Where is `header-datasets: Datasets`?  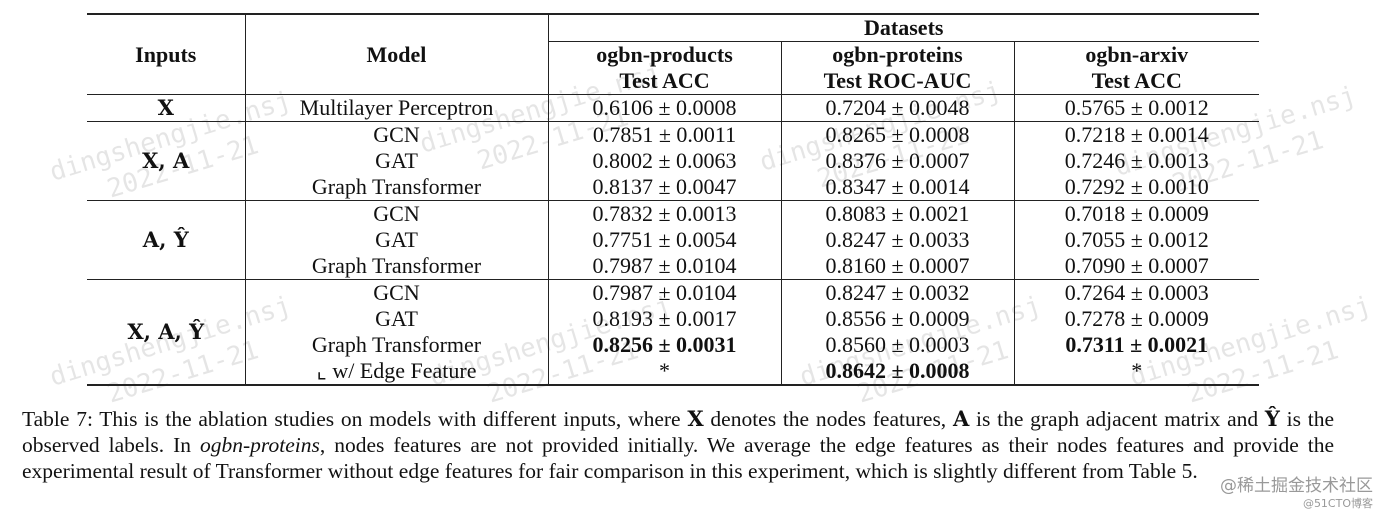 header-datasets: Datasets is located at coordinates (903, 28).